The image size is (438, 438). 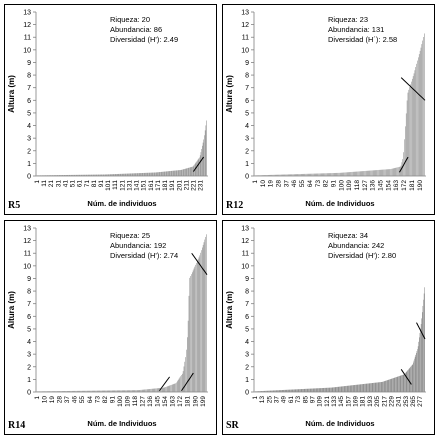 What do you see at coordinates (82, 400) in the screenshot?
I see `x-tick-label: 55` at bounding box center [82, 400].